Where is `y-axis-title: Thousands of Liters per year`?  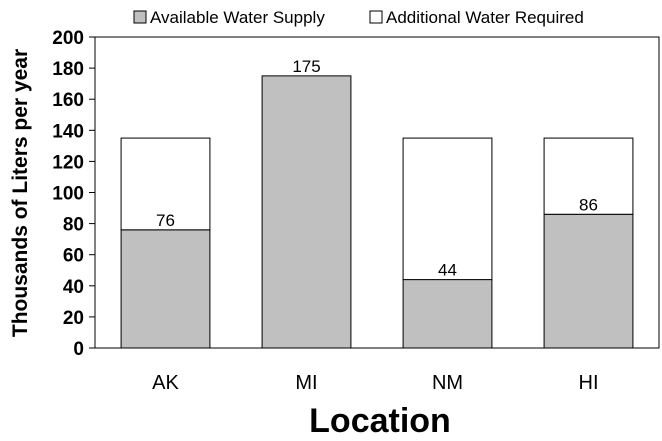
y-axis-title: Thousands of Liters per year is located at coordinates (20, 193).